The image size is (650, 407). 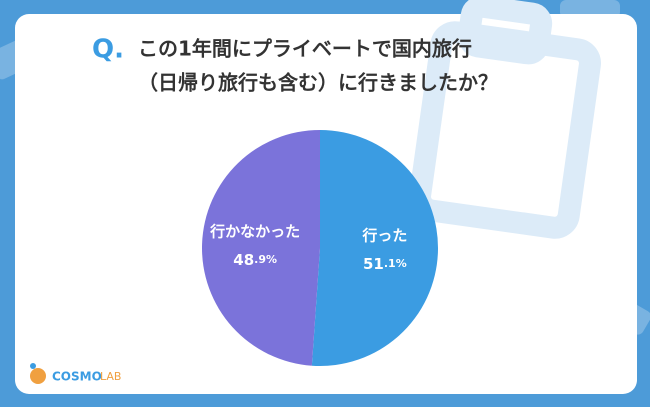 I want to click on slice-label: 行った, so click(x=384, y=236).